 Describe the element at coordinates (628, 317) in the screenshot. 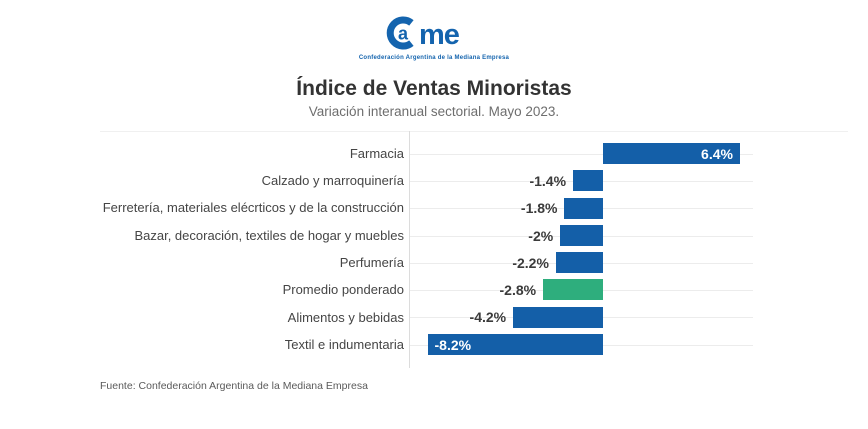

I see `plot-cell: -4.2%` at that location.